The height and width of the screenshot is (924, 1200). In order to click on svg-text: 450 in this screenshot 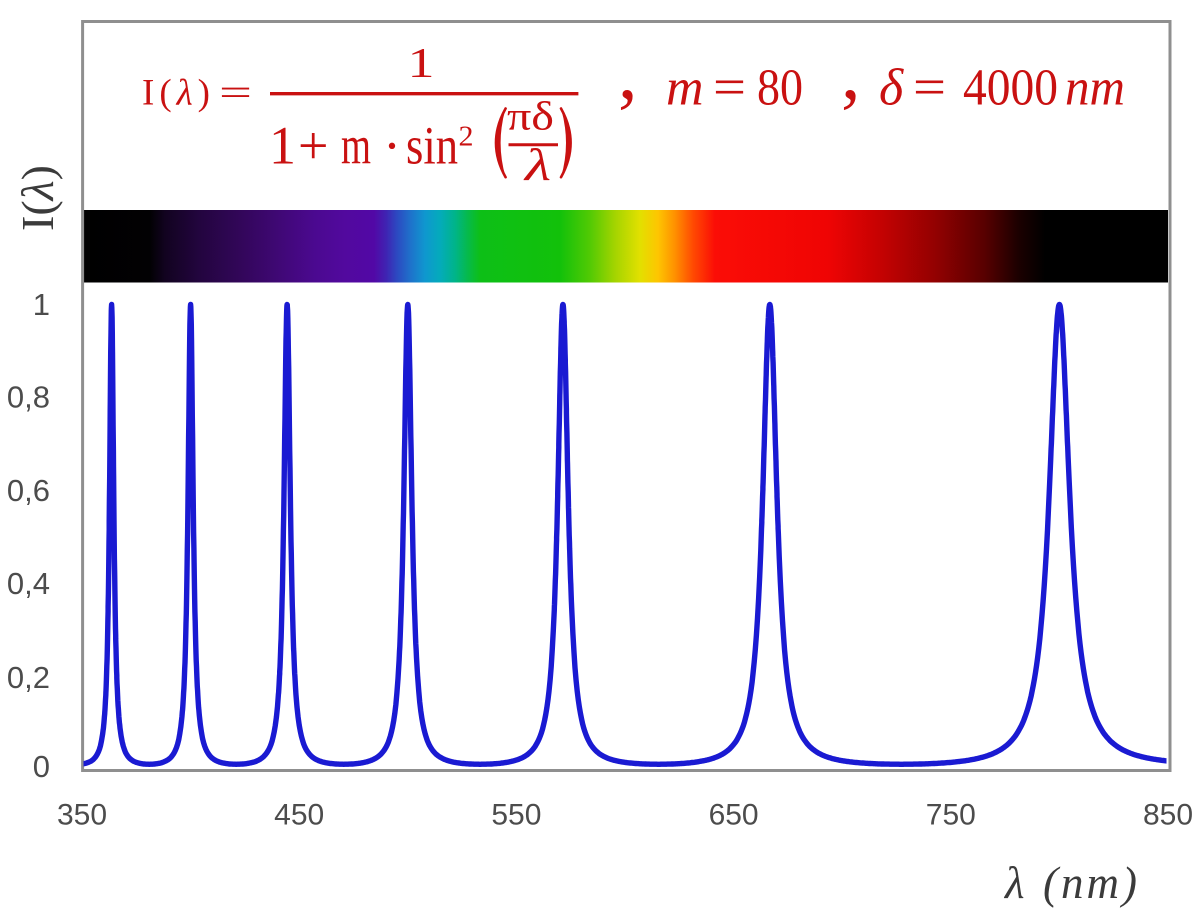, I will do `click(299, 815)`.